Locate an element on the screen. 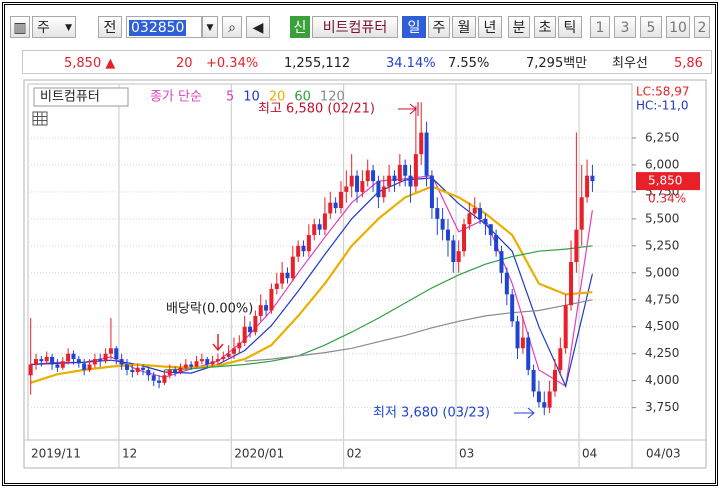 This screenshot has width=720, height=488. period-button: 년 is located at coordinates (490, 27).